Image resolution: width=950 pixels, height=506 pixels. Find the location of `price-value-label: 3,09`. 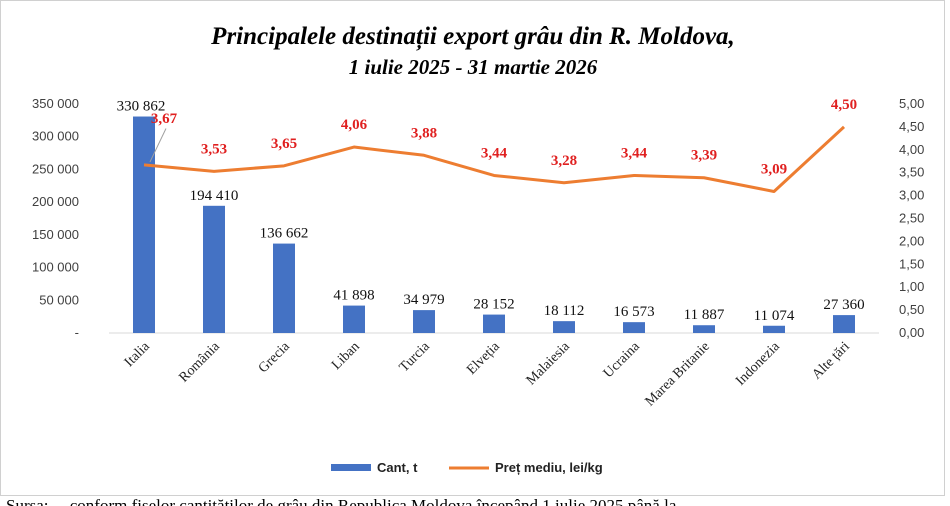

price-value-label: 3,09 is located at coordinates (774, 169).